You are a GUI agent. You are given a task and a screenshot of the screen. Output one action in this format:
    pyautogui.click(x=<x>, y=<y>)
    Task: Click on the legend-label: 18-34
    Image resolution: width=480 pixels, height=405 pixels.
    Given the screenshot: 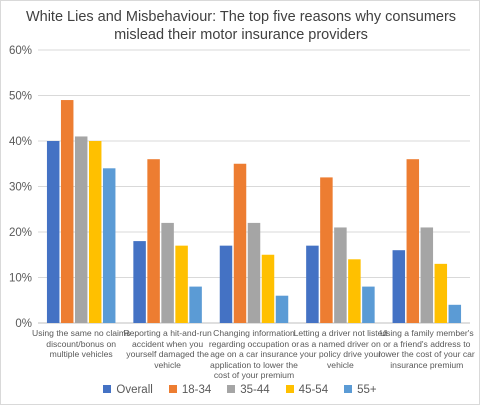 What is the action you would take?
    pyautogui.click(x=196, y=390)
    